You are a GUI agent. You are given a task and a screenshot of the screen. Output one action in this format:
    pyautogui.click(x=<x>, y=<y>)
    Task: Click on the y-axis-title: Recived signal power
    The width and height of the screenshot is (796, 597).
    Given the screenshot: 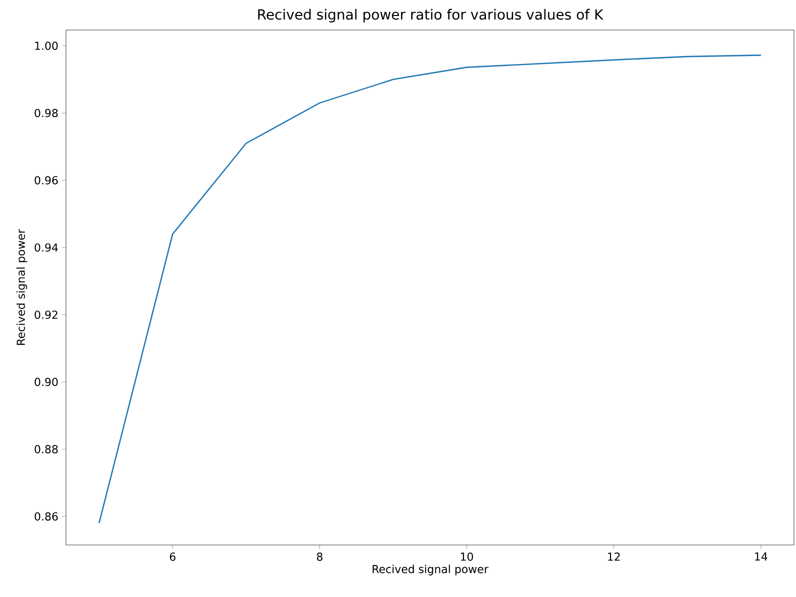 What is the action you would take?
    pyautogui.click(x=22, y=287)
    